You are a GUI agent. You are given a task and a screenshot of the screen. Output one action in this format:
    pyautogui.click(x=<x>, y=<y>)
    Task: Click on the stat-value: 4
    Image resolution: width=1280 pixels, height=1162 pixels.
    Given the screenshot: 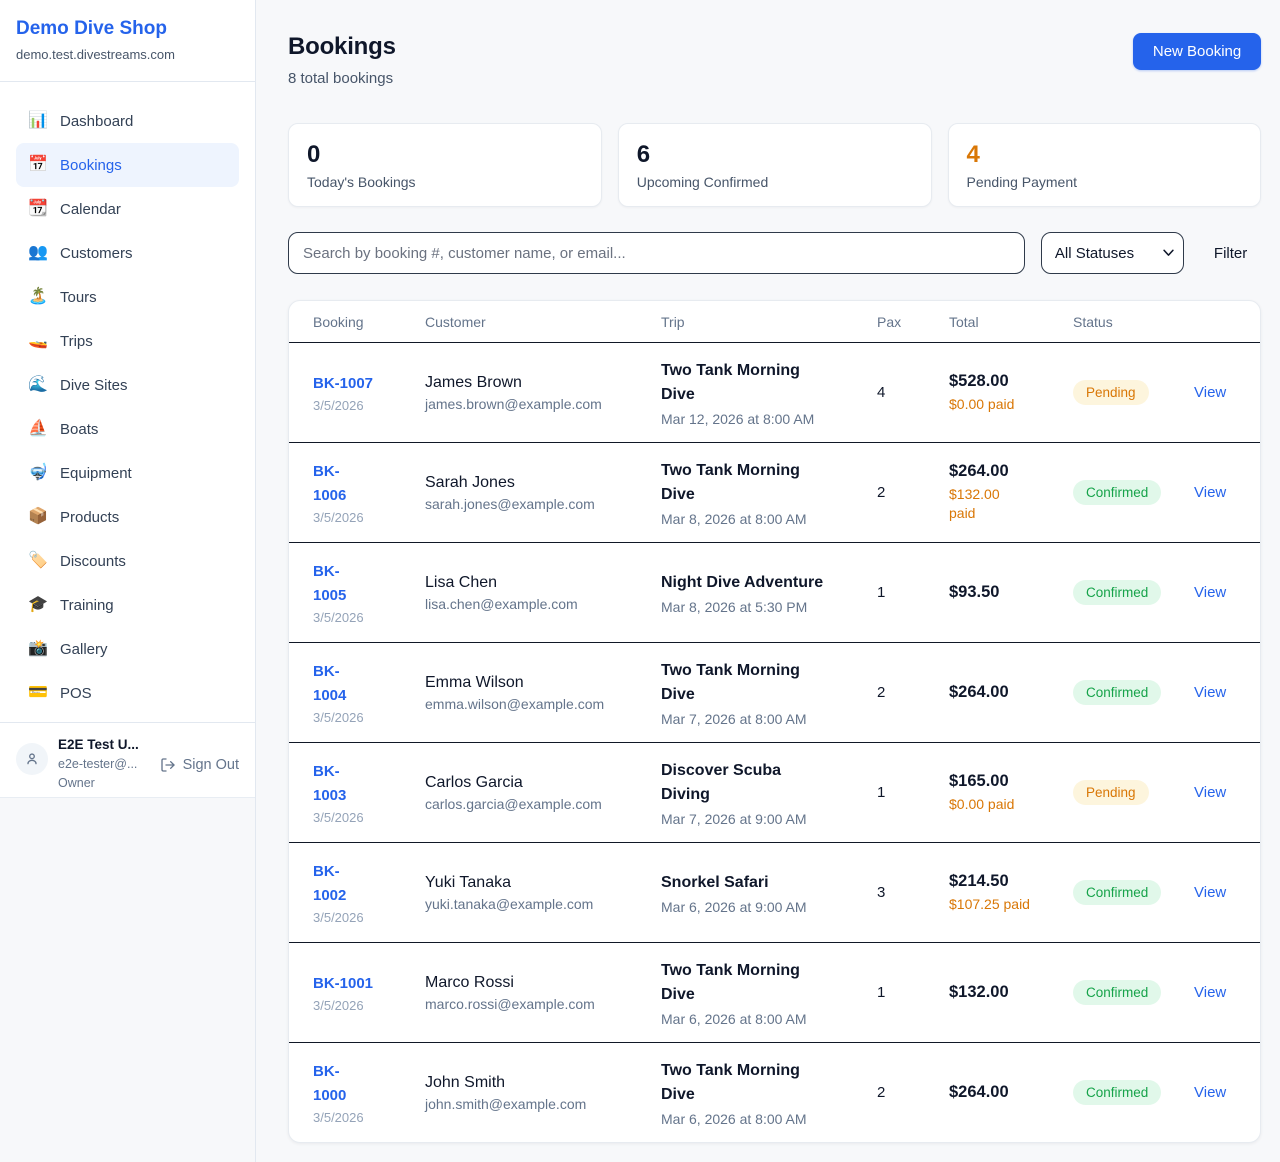 What is the action you would take?
    pyautogui.click(x=973, y=154)
    